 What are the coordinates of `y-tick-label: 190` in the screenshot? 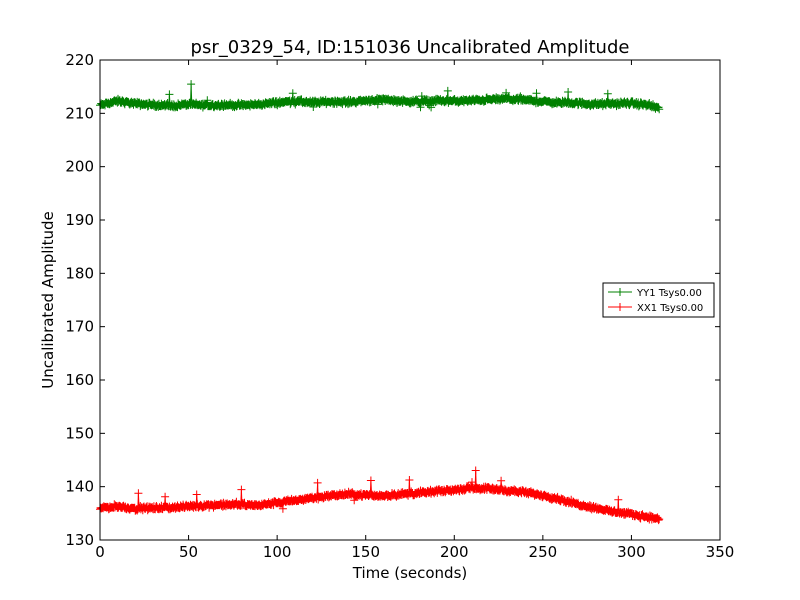 It's located at (79, 220).